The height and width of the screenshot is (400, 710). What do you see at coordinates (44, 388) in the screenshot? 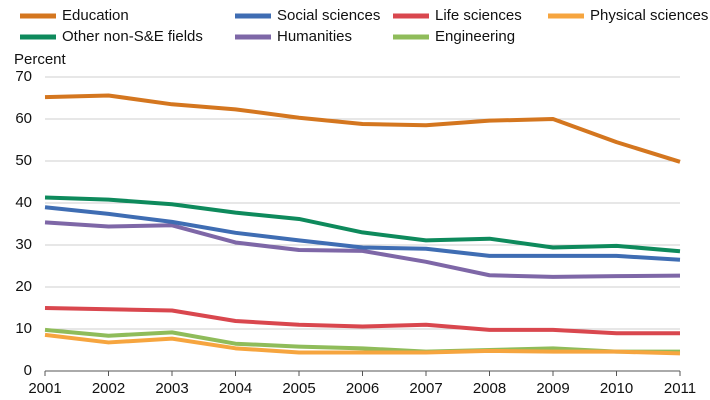
I see `x-tick-label: 2001` at bounding box center [44, 388].